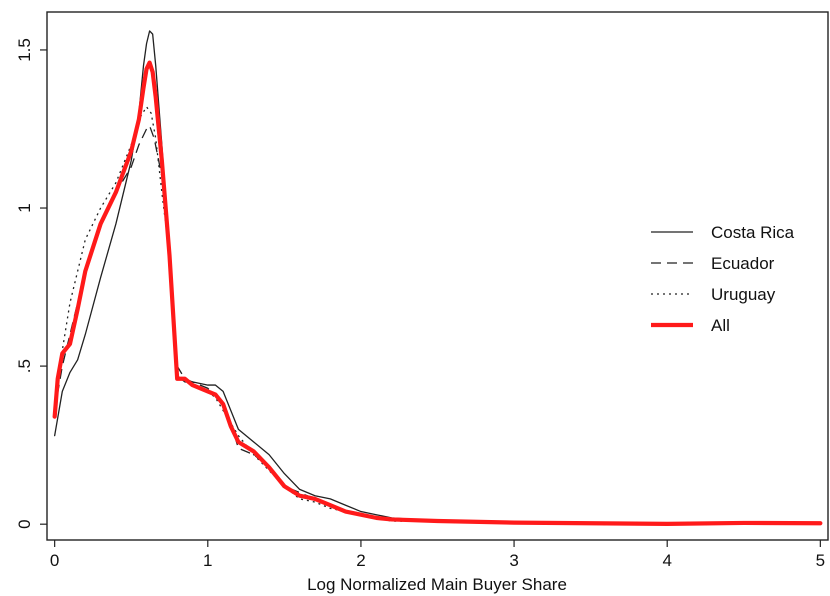  I want to click on legend-label-costa-rica: Costa Rica, so click(753, 232).